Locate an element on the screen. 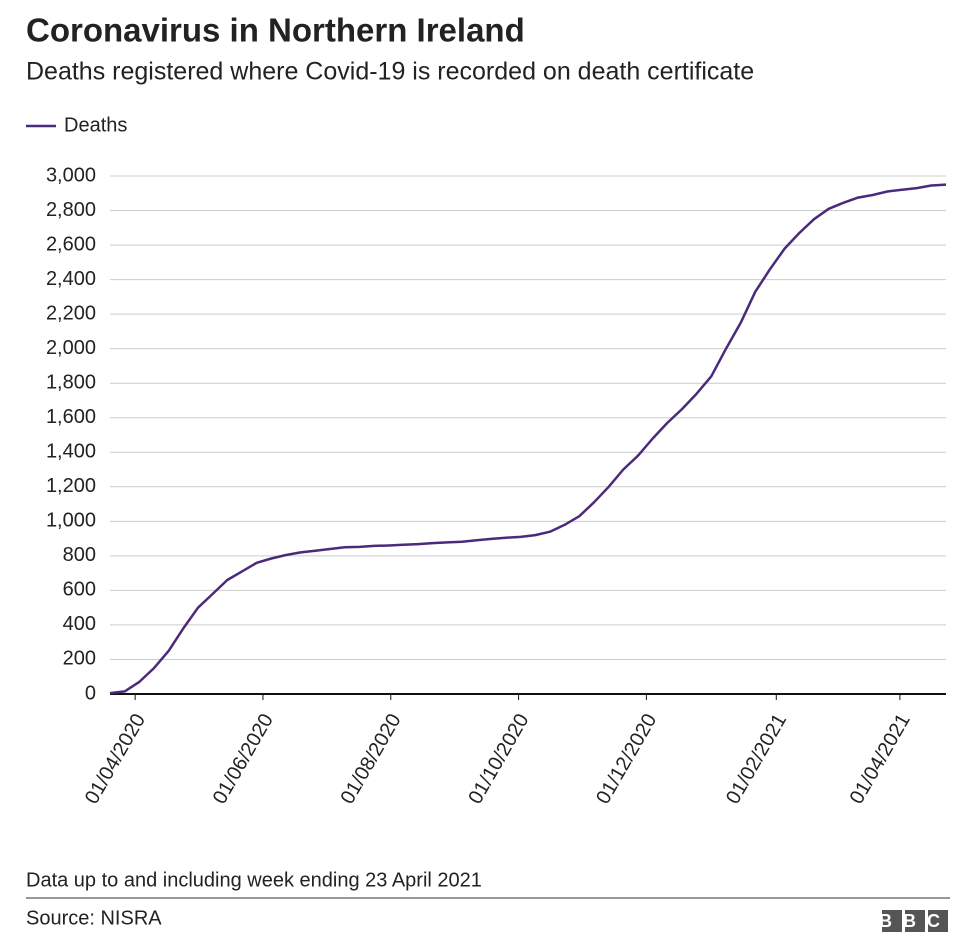 The height and width of the screenshot is (949, 976). y-tick-label: 600 is located at coordinates (79, 590).